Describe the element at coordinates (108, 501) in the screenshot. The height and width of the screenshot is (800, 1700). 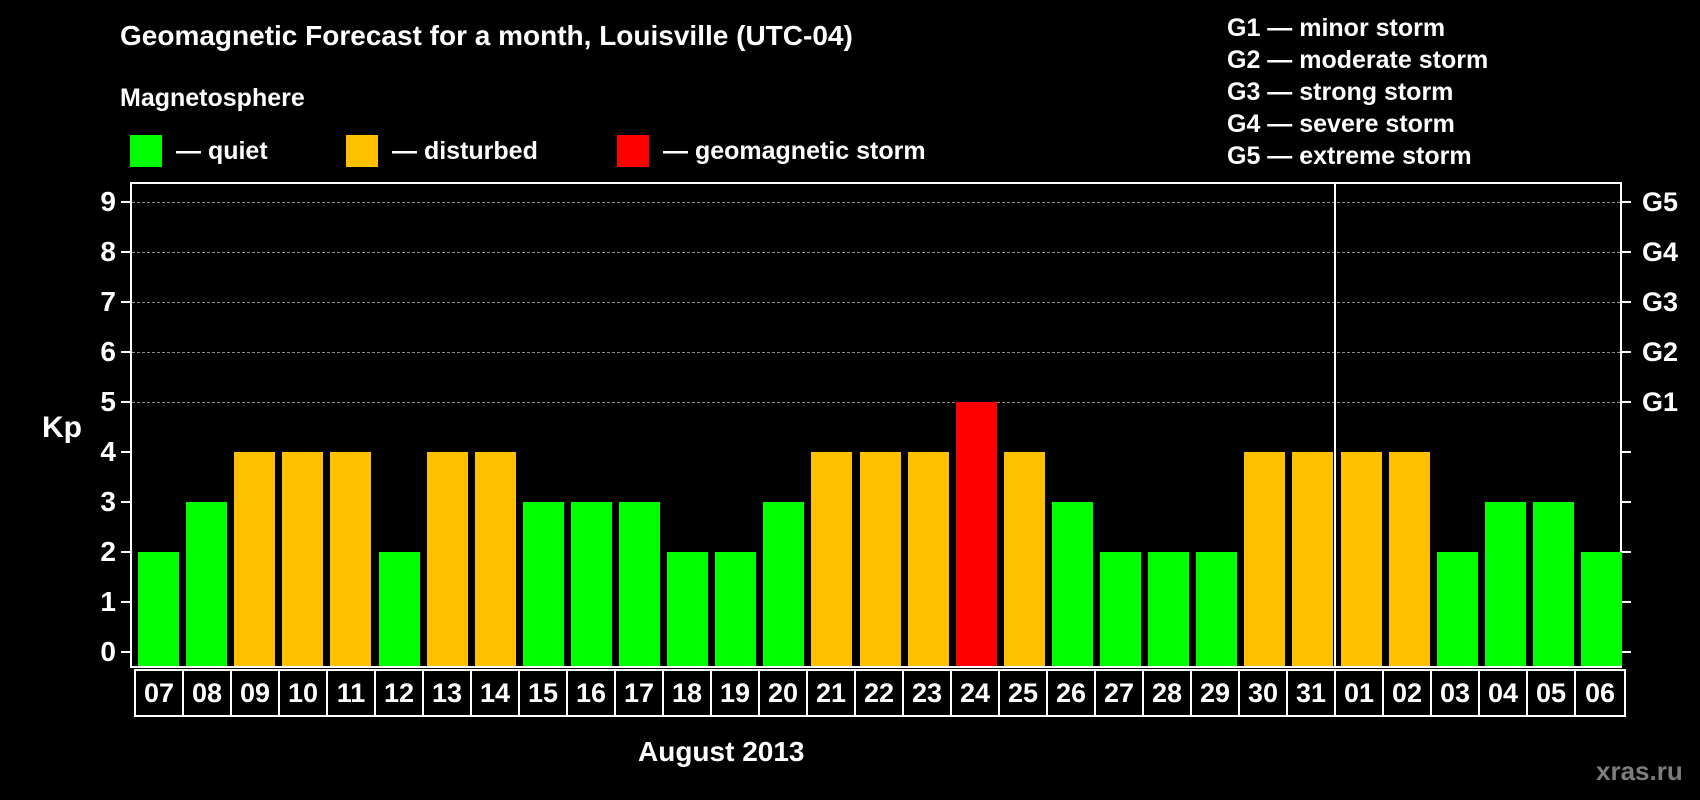
I see `y-tick-label: 3` at that location.